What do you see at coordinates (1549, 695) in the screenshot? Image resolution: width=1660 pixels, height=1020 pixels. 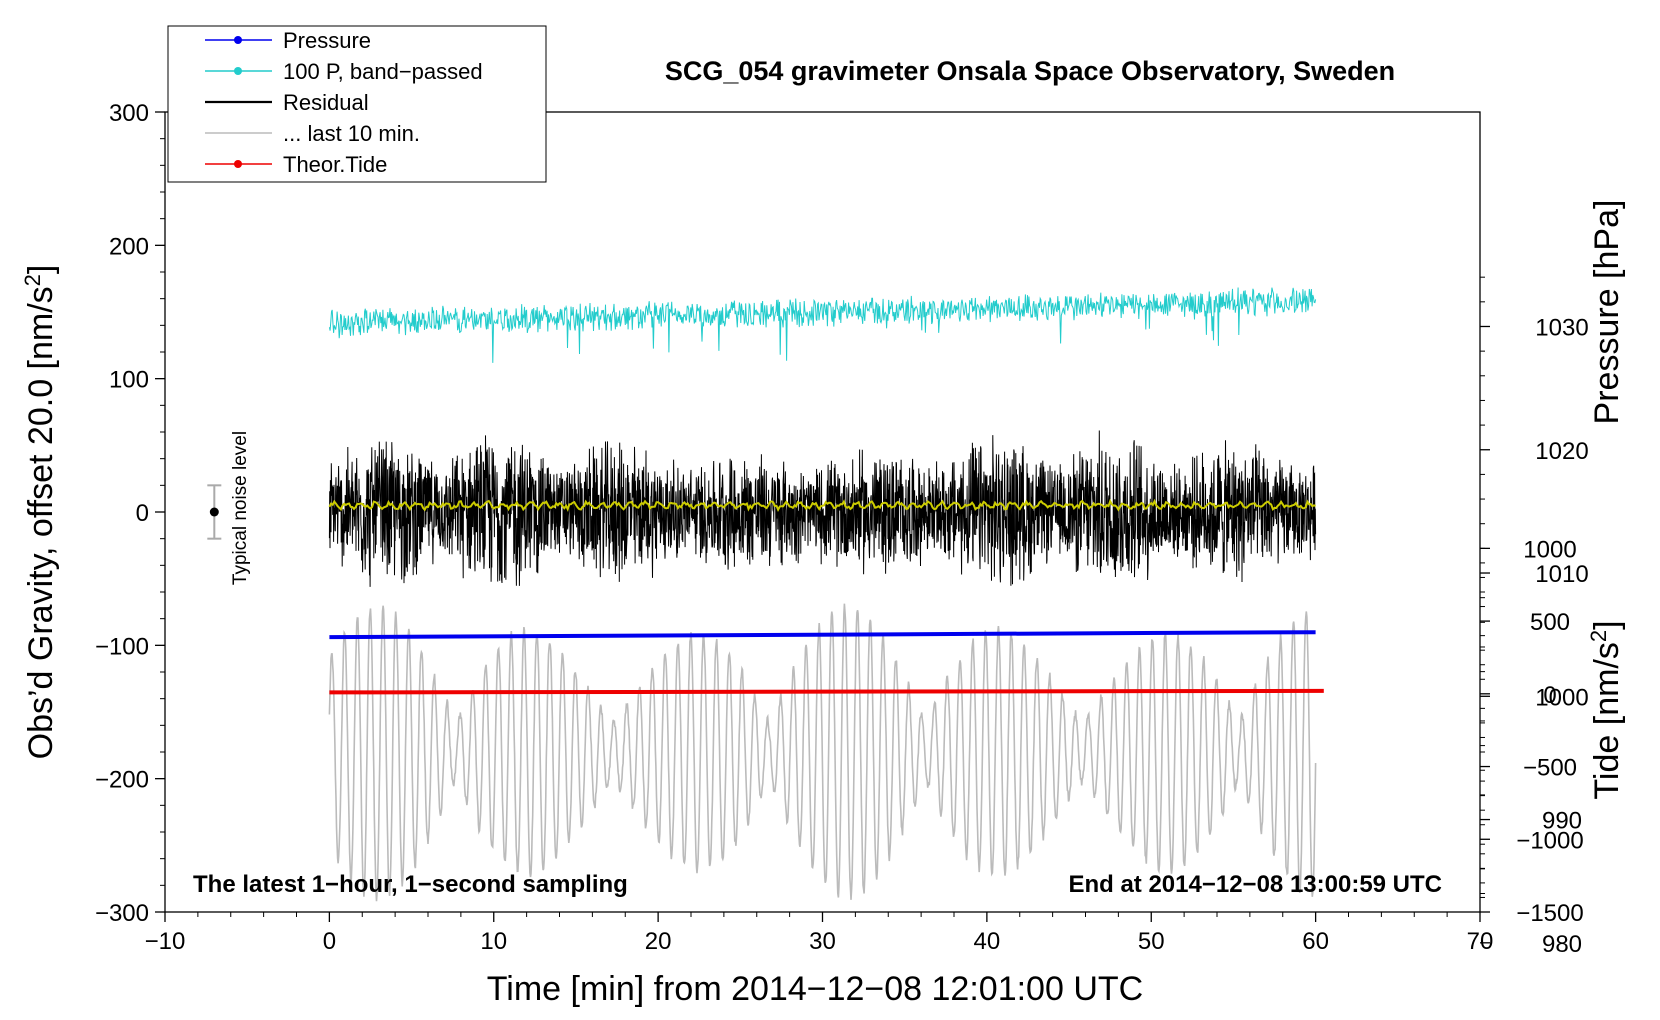 I see `y-tide-tick-label: 0` at bounding box center [1549, 695].